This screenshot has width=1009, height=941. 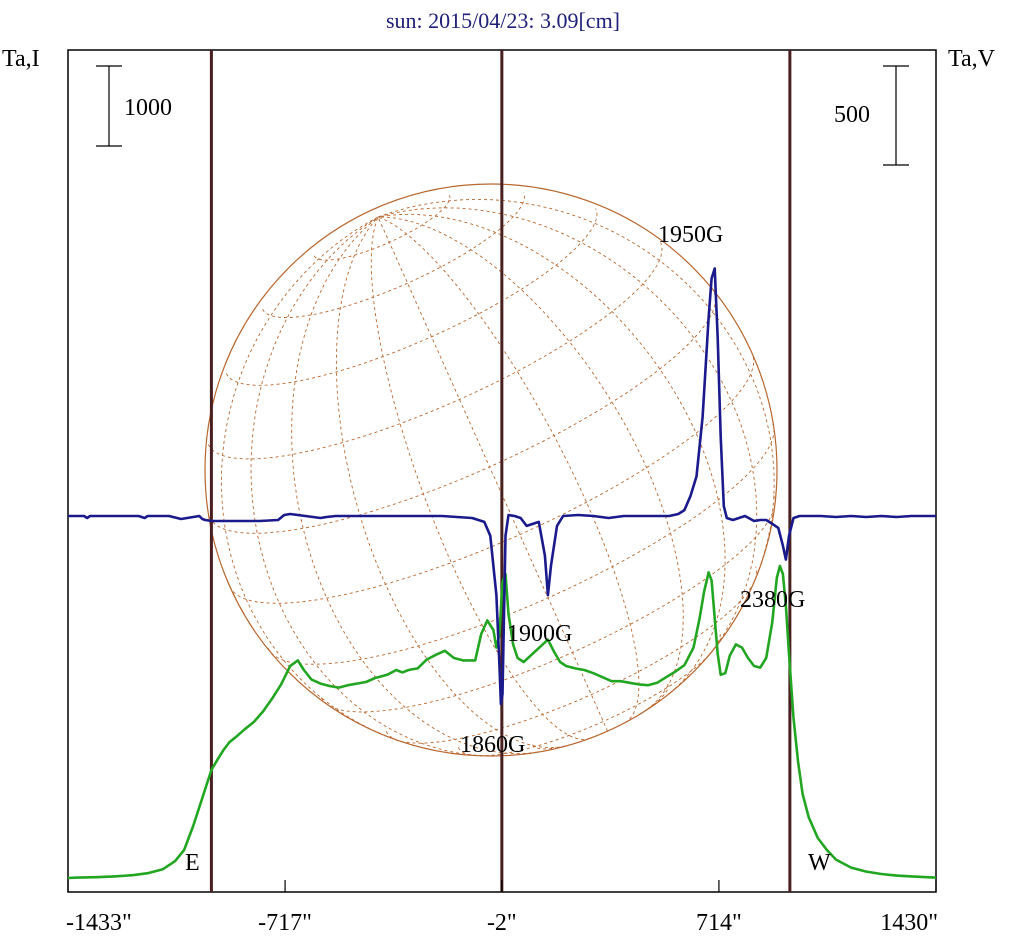 I want to click on annotation-label: 1950G, so click(x=690, y=235).